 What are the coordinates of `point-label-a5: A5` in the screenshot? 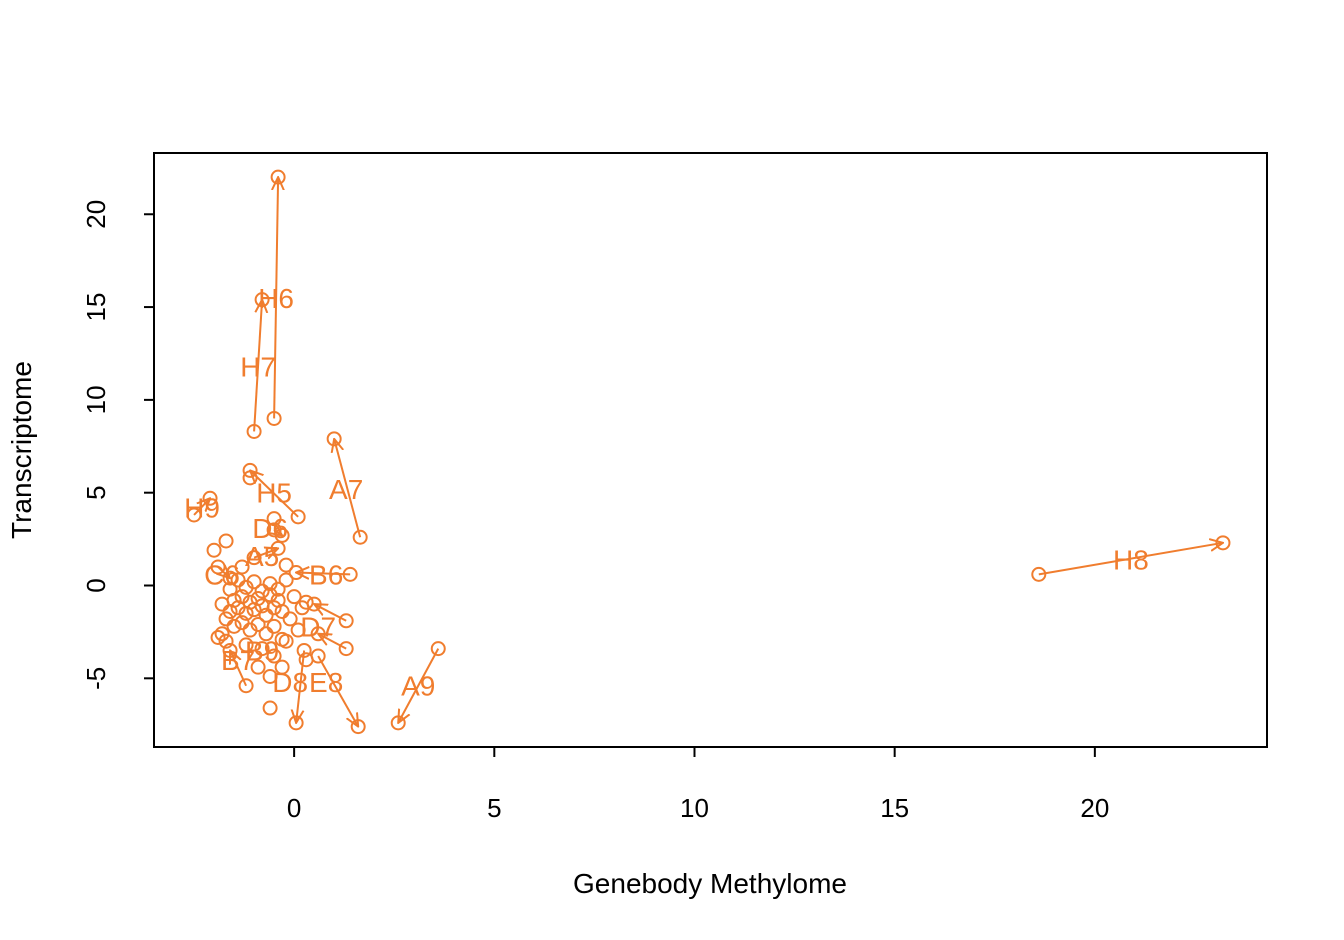 It's located at (262, 556).